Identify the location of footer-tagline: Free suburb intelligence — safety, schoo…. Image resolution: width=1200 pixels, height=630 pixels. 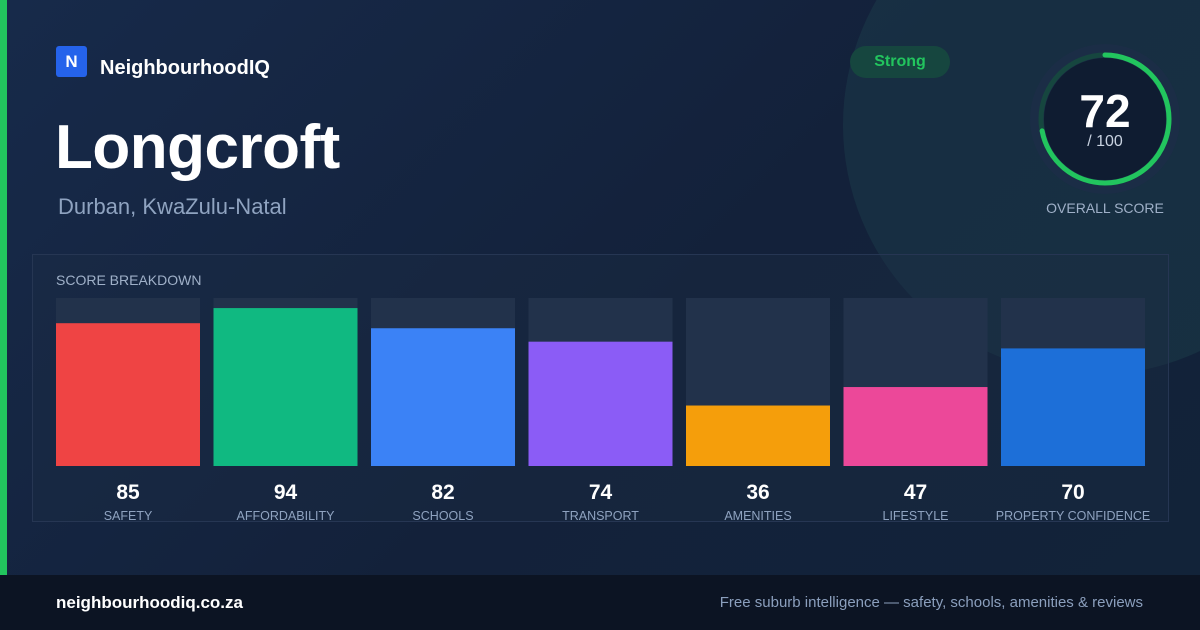
(931, 602).